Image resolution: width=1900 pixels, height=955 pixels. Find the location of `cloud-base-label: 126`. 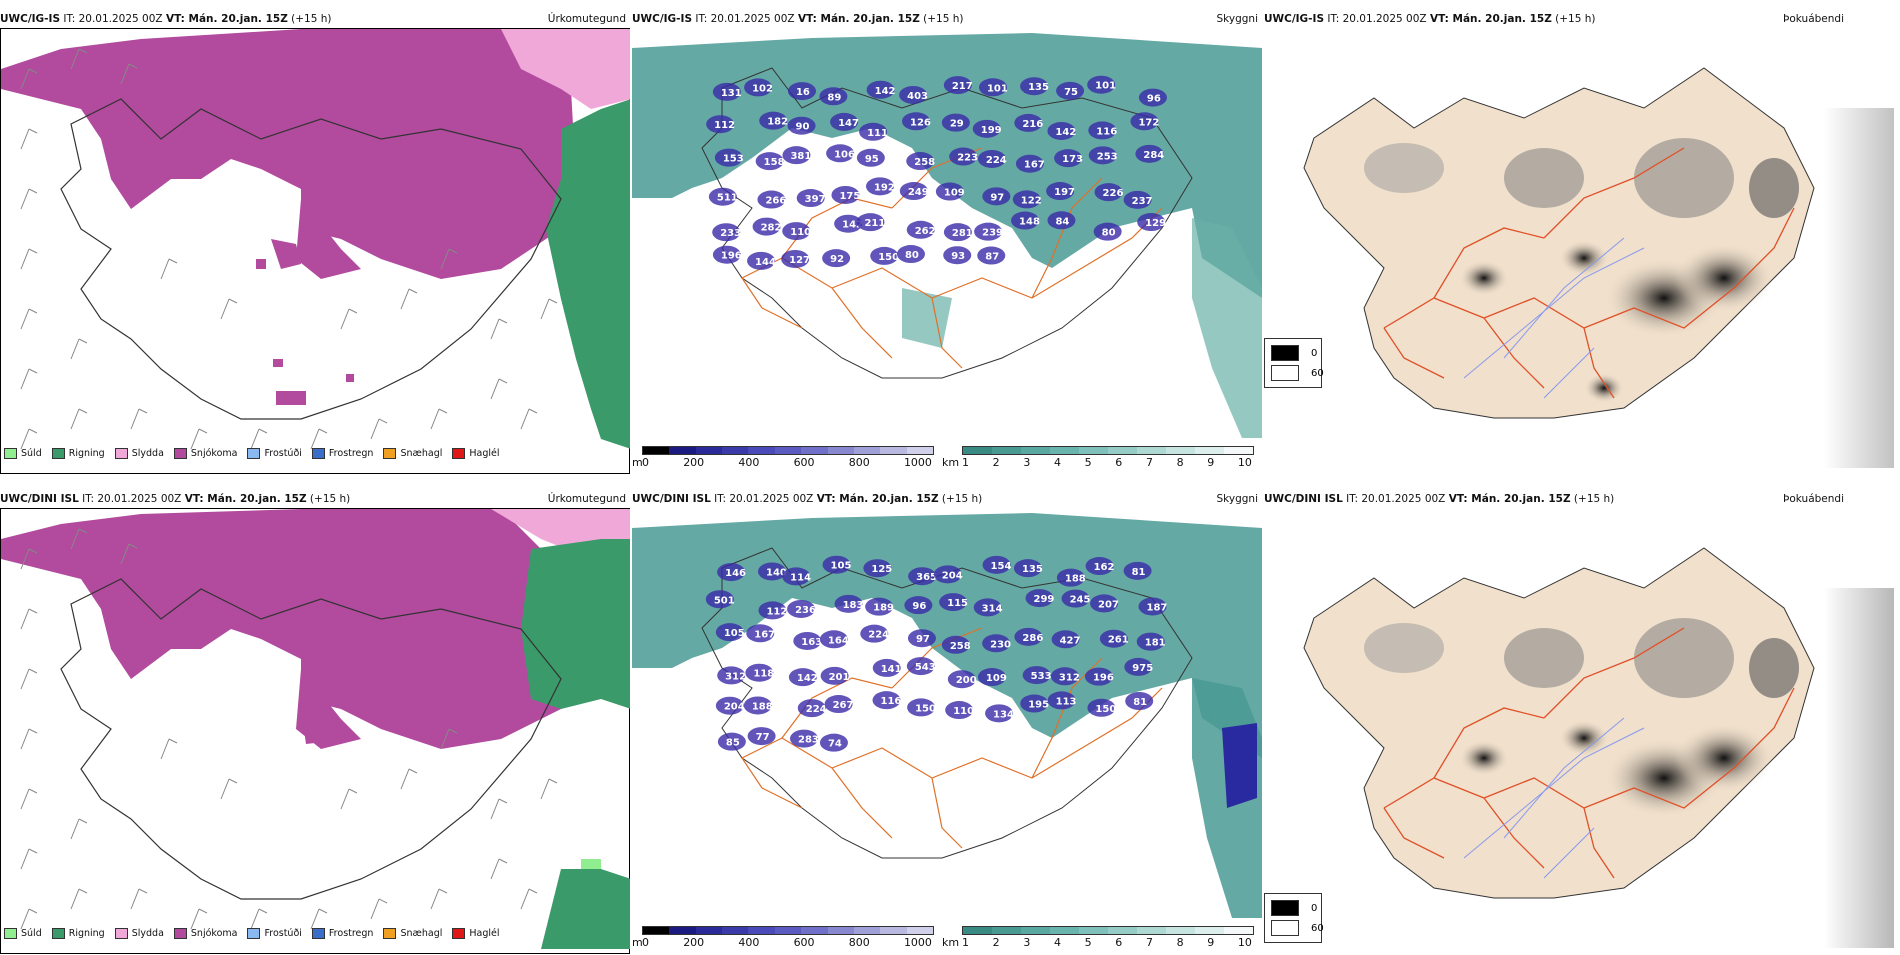

cloud-base-label: 126 is located at coordinates (920, 122).